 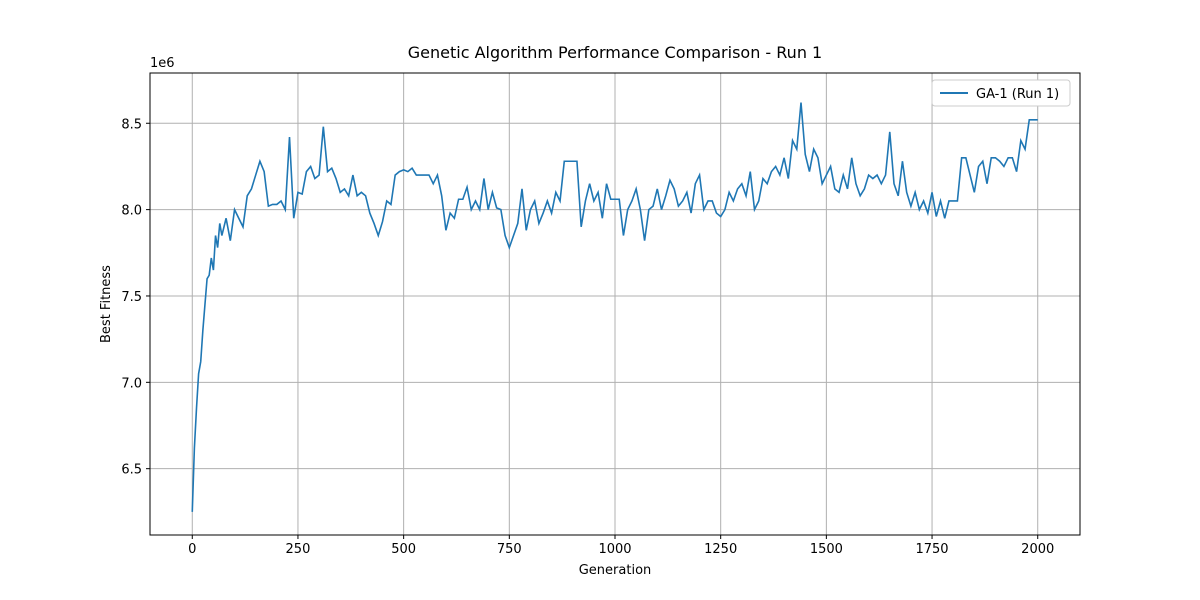 I want to click on y-tick-label: 8.5, so click(x=131, y=124).